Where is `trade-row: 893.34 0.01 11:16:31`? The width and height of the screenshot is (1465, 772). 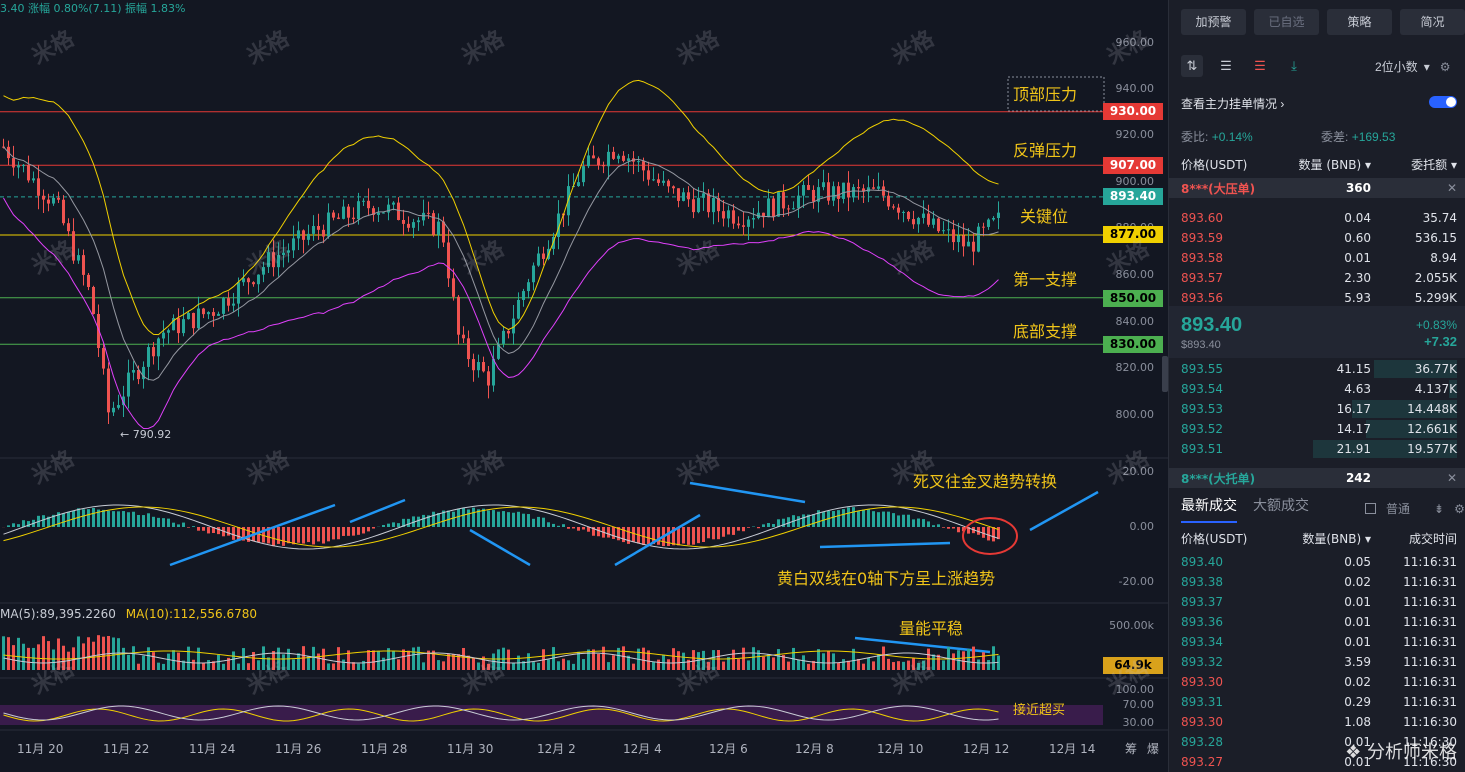 trade-row: 893.34 0.01 11:16:31 is located at coordinates (1319, 642).